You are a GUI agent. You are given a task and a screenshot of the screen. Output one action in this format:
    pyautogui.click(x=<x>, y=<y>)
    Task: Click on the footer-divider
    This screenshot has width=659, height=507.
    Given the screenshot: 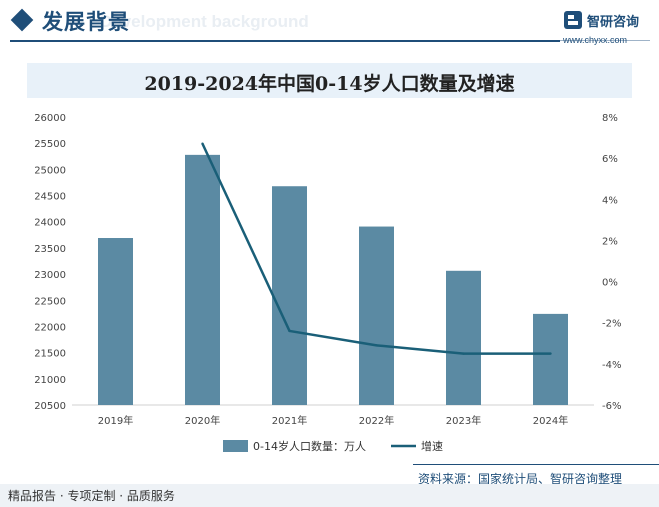 What is the action you would take?
    pyautogui.click(x=536, y=464)
    